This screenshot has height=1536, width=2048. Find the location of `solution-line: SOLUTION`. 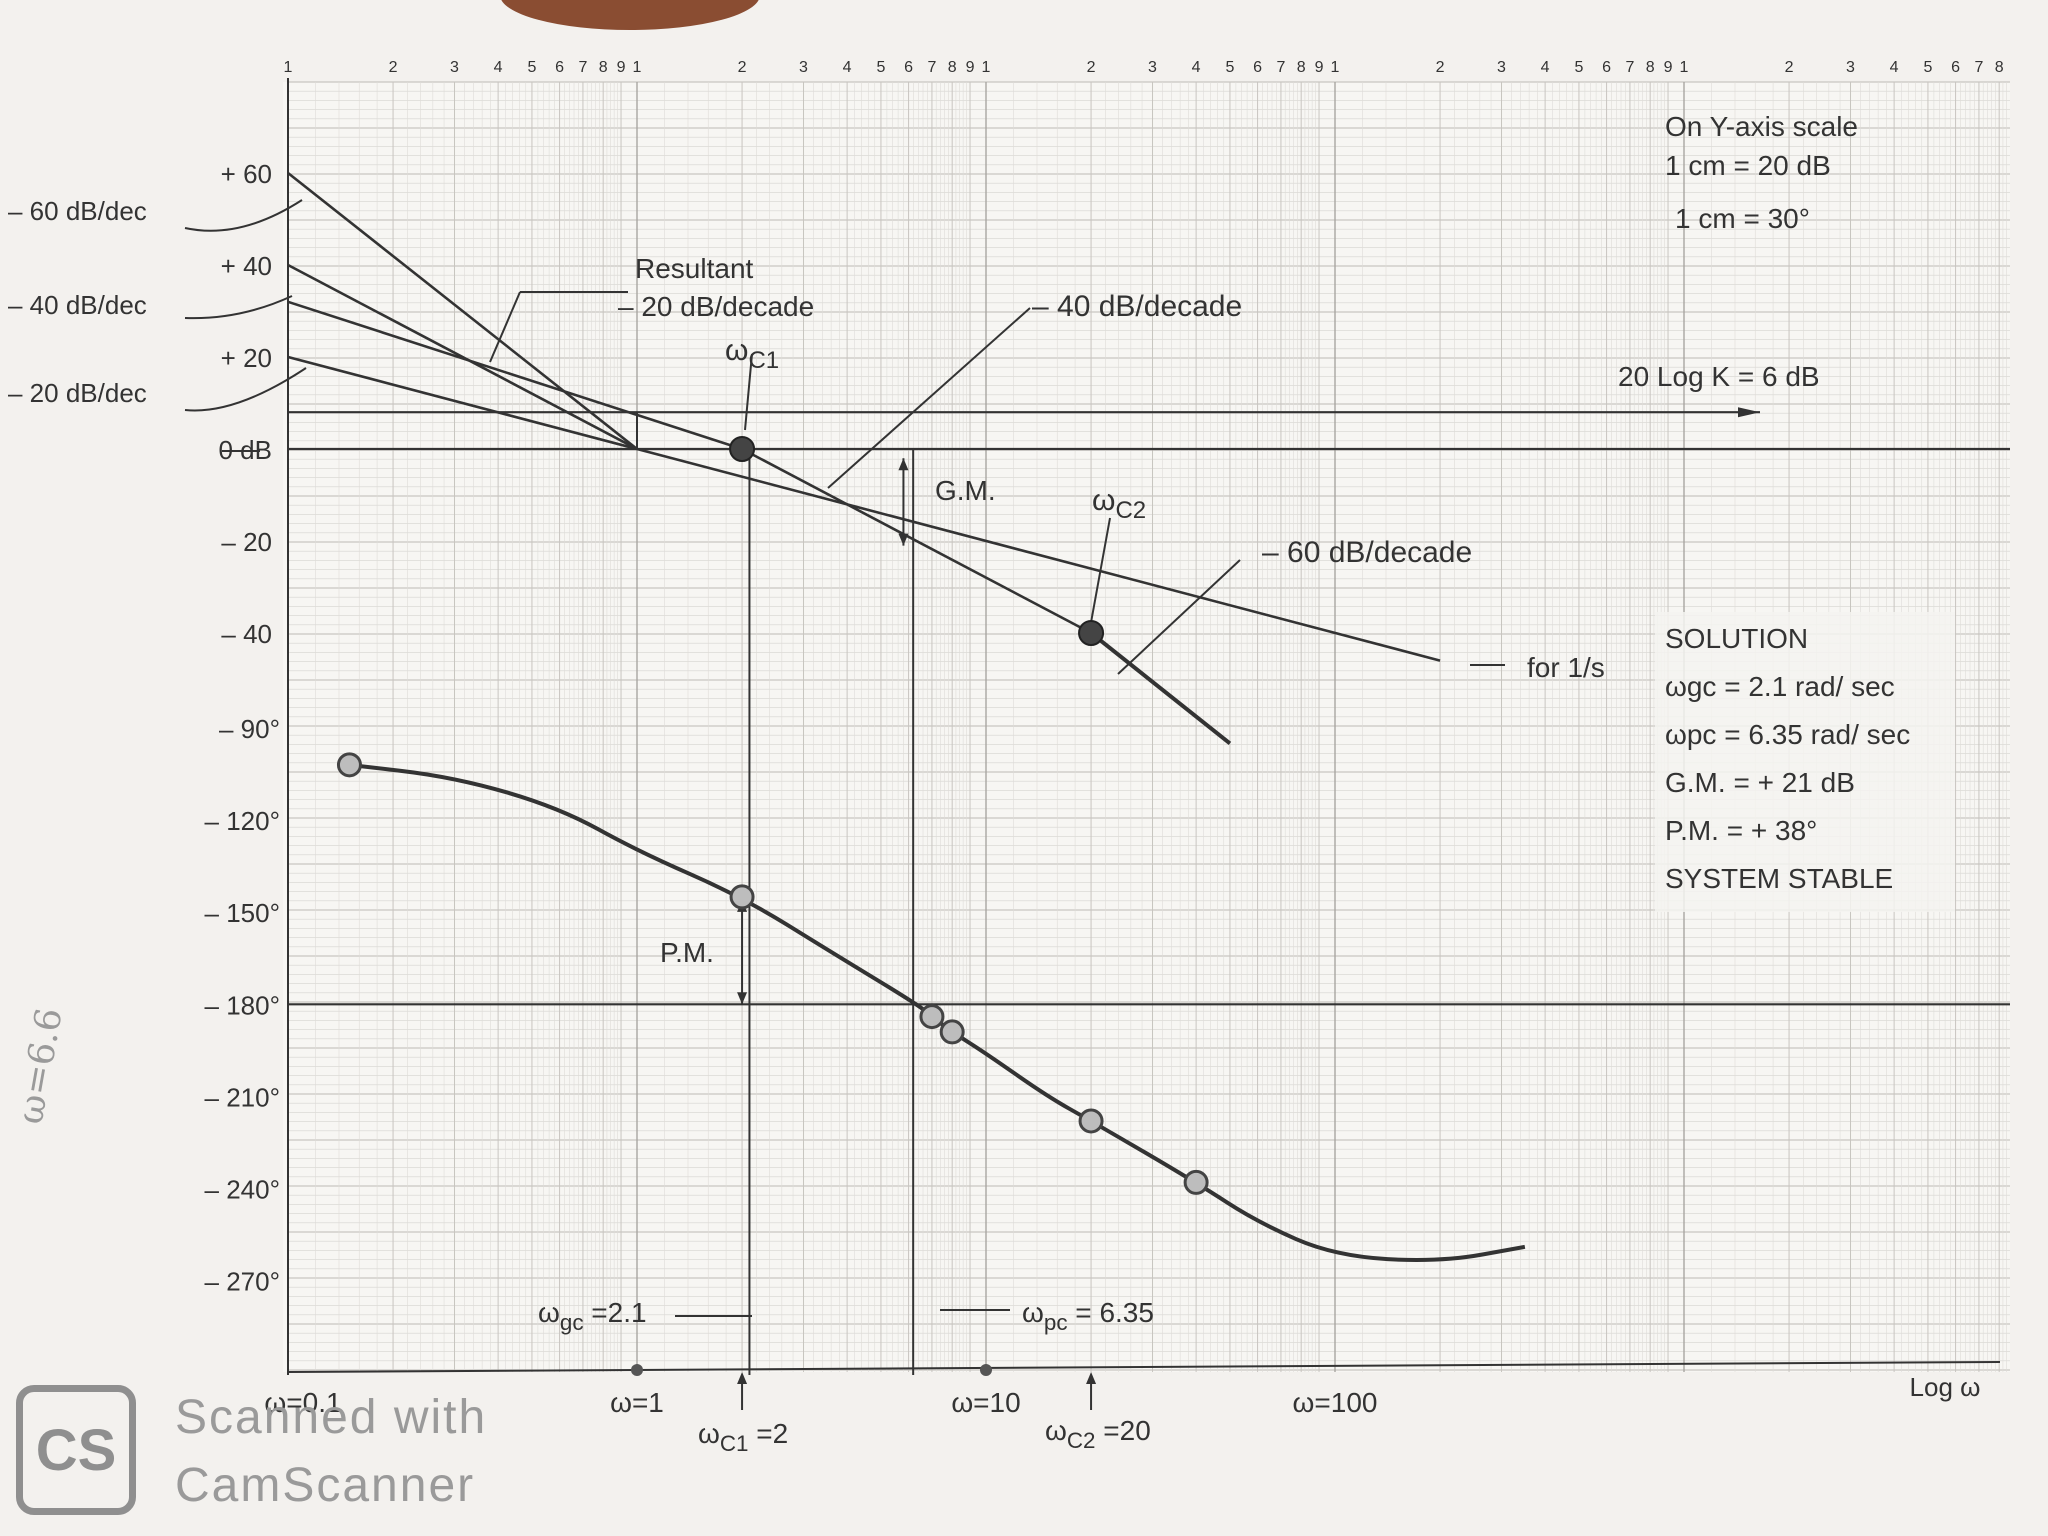

solution-line: SOLUTION is located at coordinates (1736, 638).